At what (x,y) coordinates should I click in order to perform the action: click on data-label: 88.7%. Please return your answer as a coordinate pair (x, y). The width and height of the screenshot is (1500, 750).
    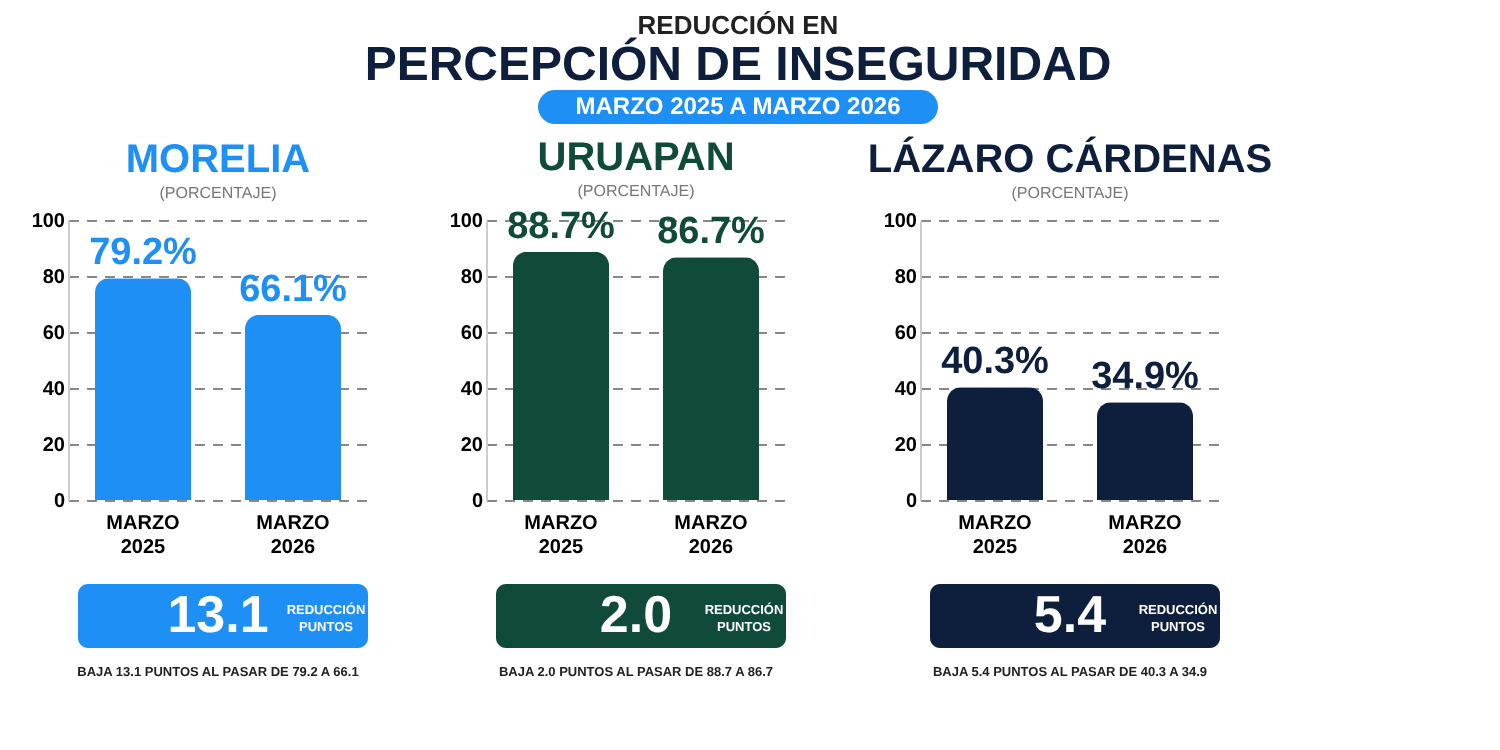
    Looking at the image, I should click on (561, 226).